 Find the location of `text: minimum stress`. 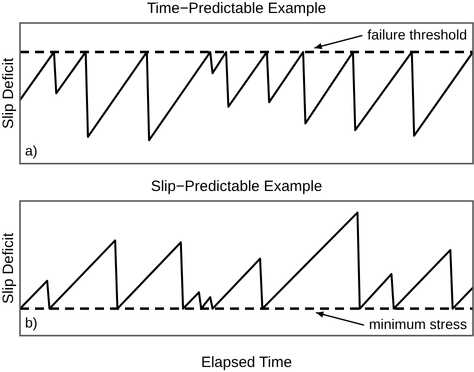

text: minimum stress is located at coordinates (417, 324).